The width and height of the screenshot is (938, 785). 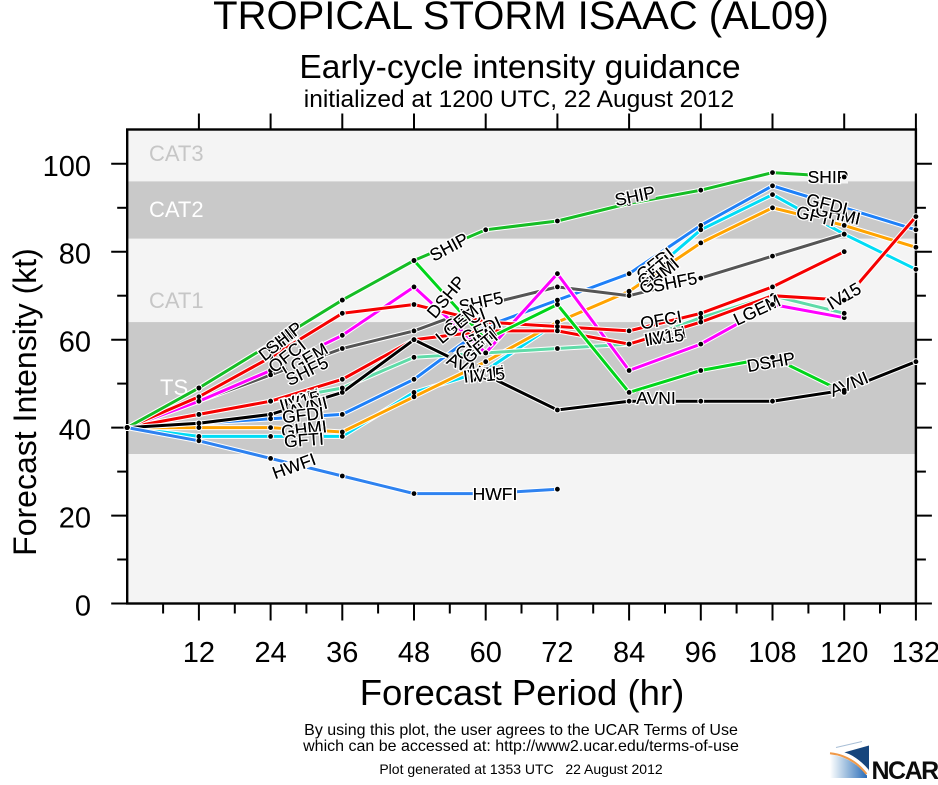 What do you see at coordinates (701, 653) in the screenshot?
I see `svg-text: 96` at bounding box center [701, 653].